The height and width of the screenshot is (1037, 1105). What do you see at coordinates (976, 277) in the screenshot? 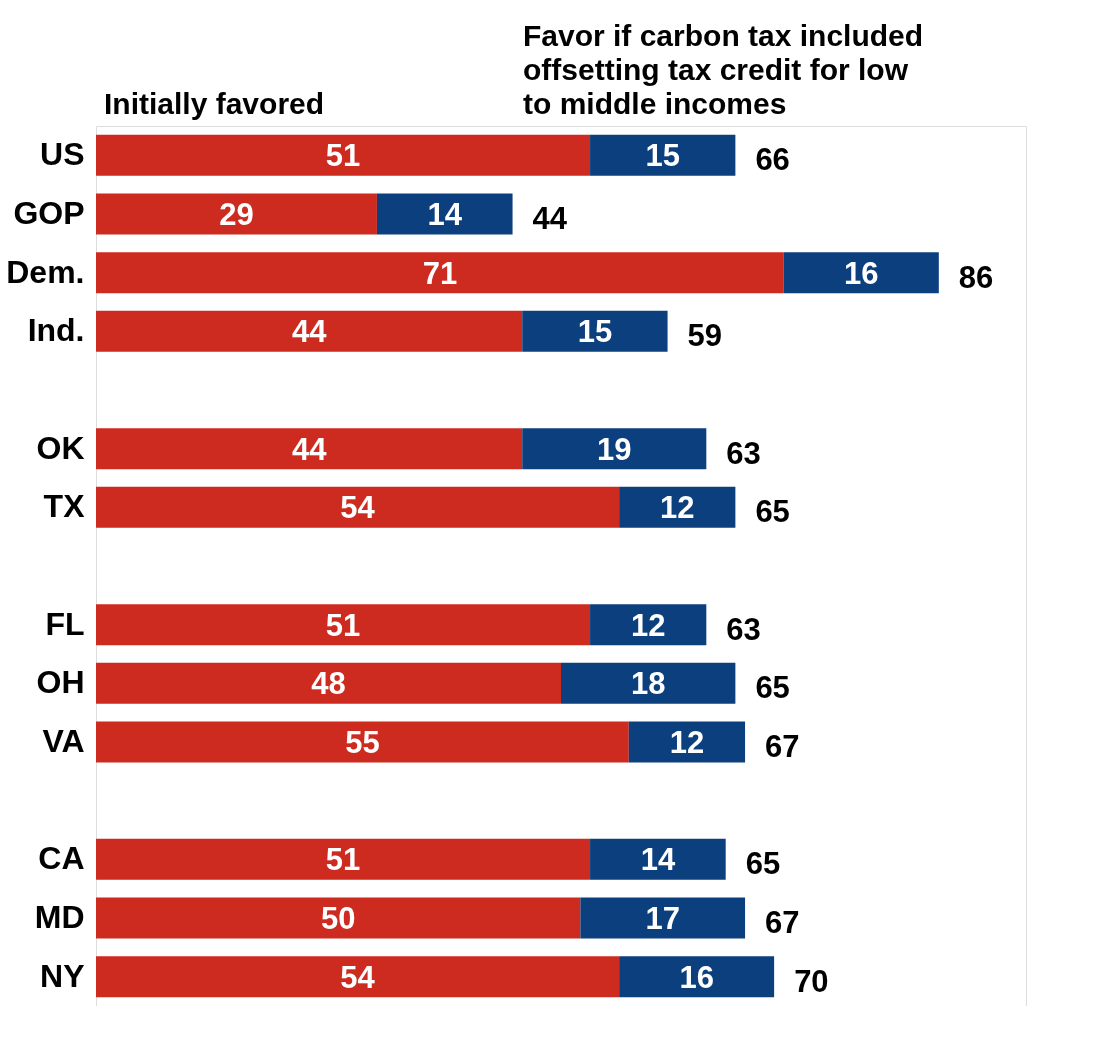
I see `total-label: 86` at bounding box center [976, 277].